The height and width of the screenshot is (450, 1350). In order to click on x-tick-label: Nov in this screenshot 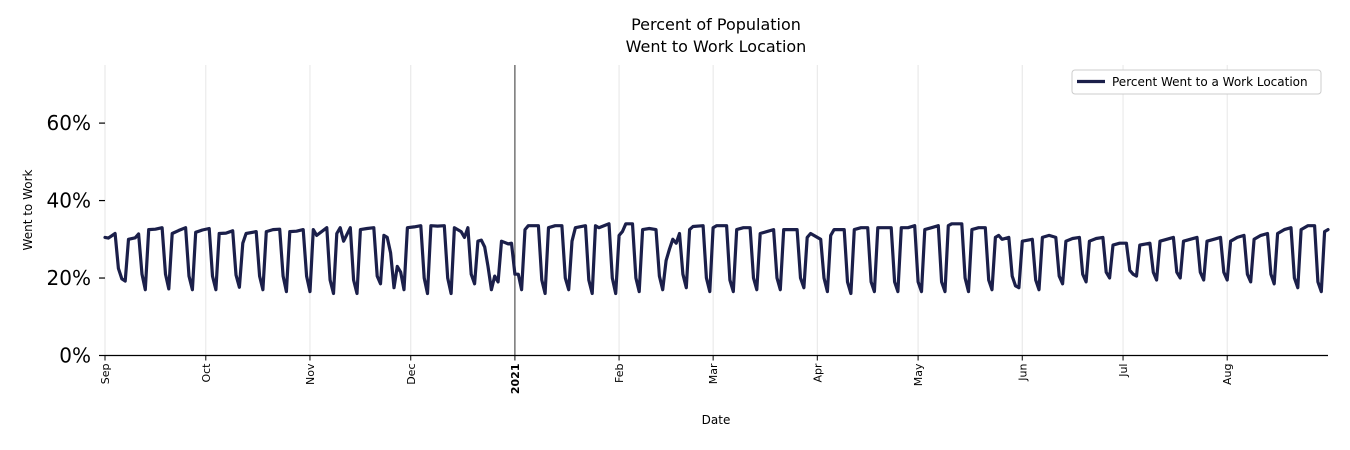, I will do `click(310, 374)`.